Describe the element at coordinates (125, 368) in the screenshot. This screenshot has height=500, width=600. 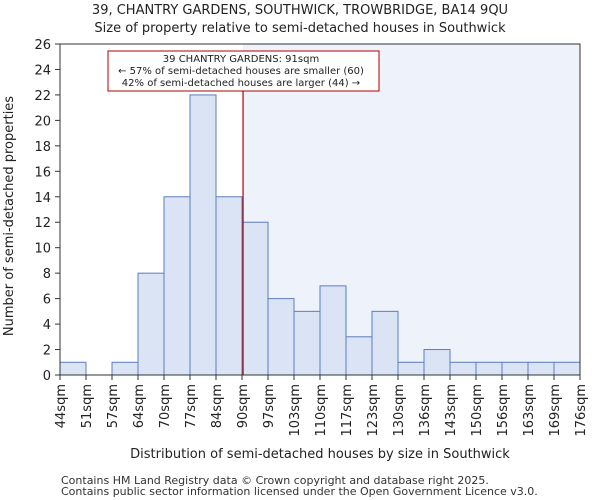
I see `bar-57sqm` at that location.